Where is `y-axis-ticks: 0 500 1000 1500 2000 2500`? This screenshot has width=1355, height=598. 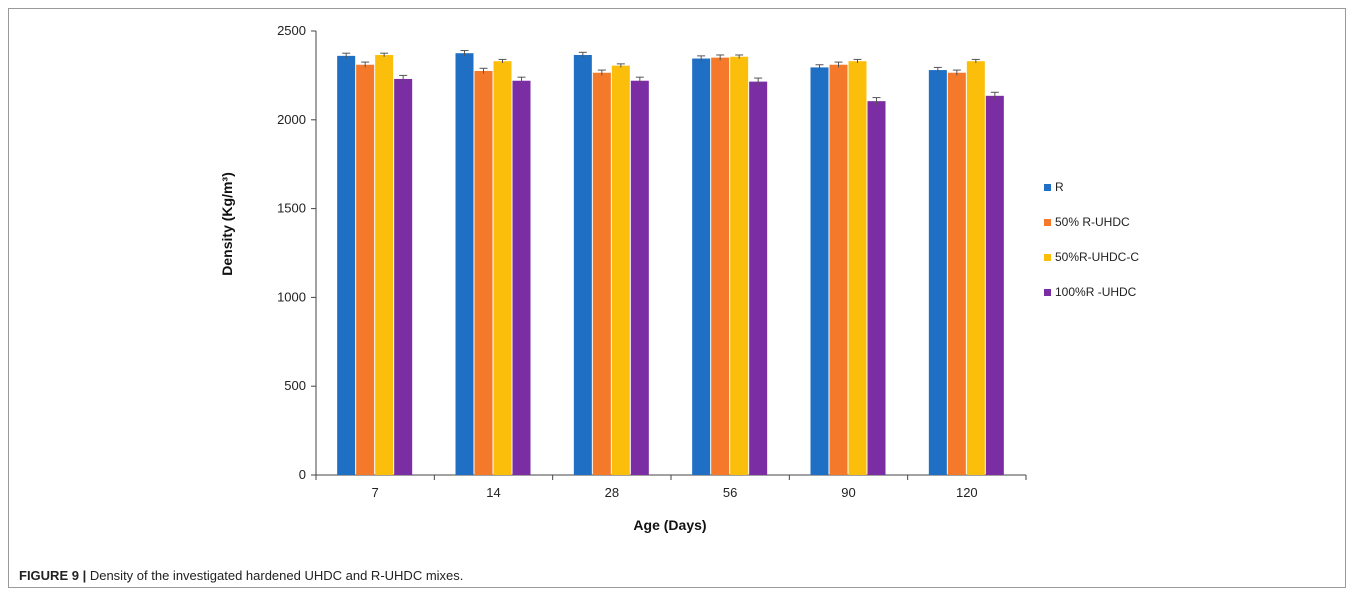
y-axis-ticks: 0 500 1000 1500 2000 2500 is located at coordinates (296, 252).